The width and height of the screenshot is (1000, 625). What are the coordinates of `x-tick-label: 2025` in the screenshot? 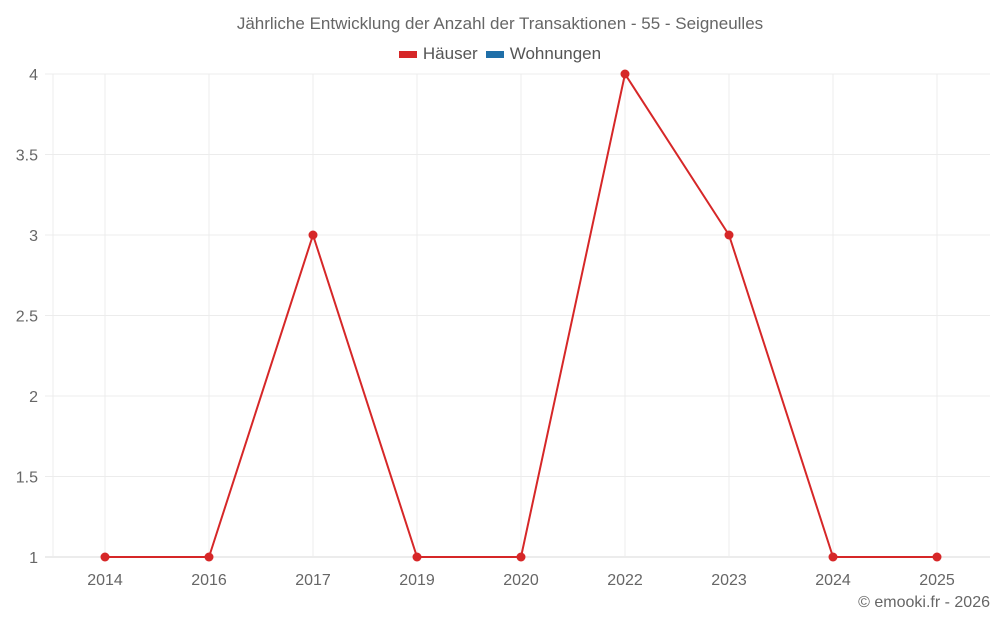 It's located at (937, 580).